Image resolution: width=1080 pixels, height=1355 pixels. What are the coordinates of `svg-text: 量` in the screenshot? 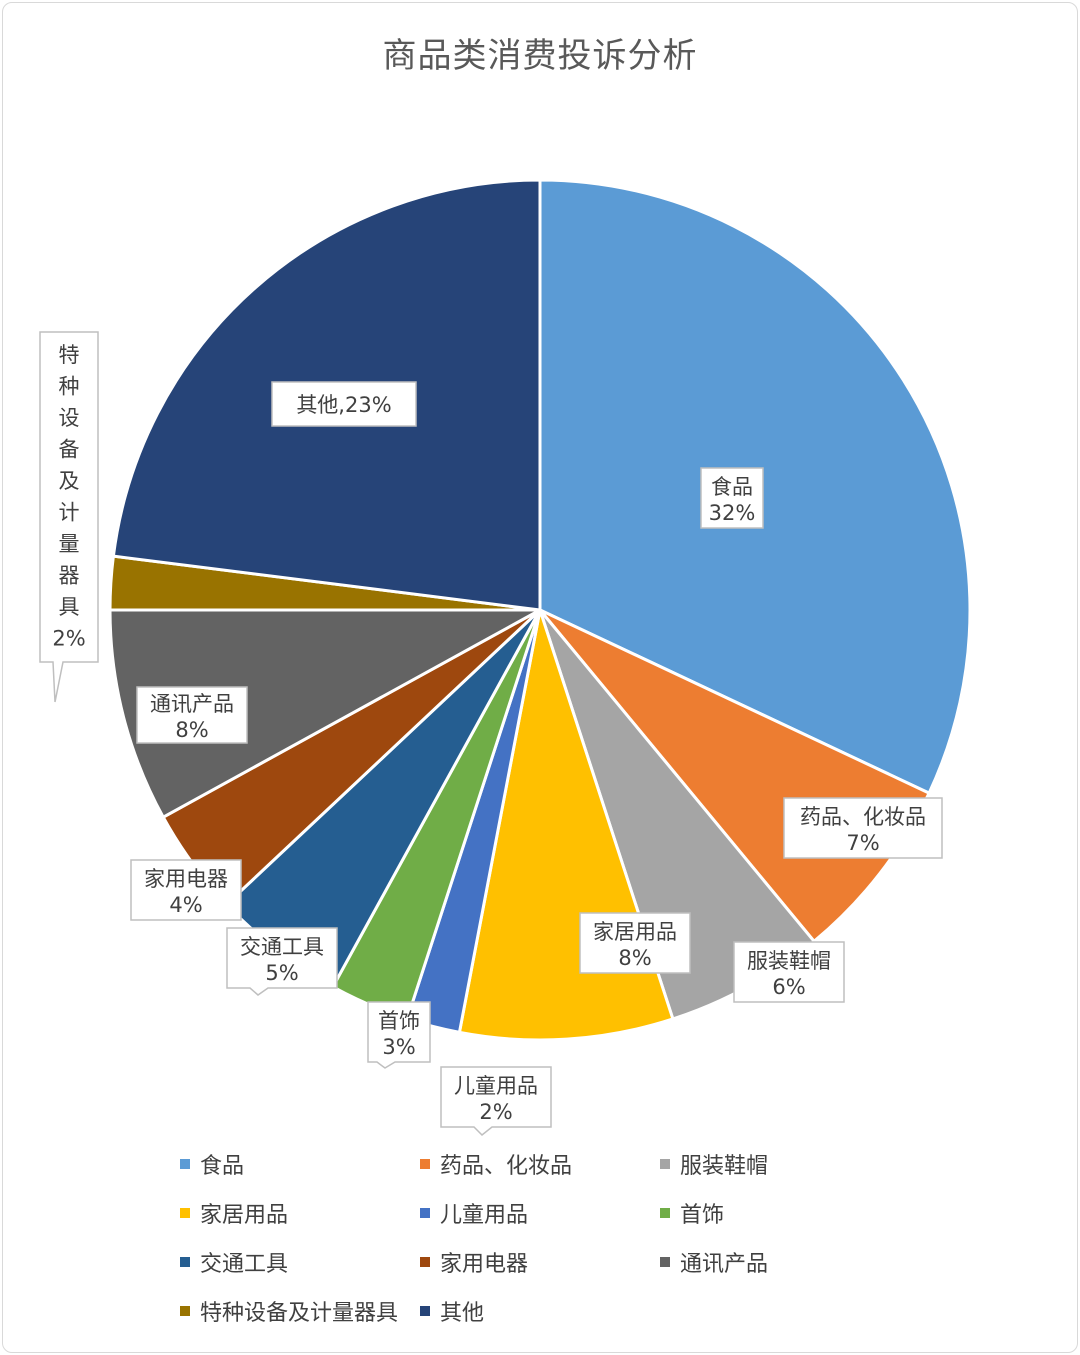 It's located at (69, 544).